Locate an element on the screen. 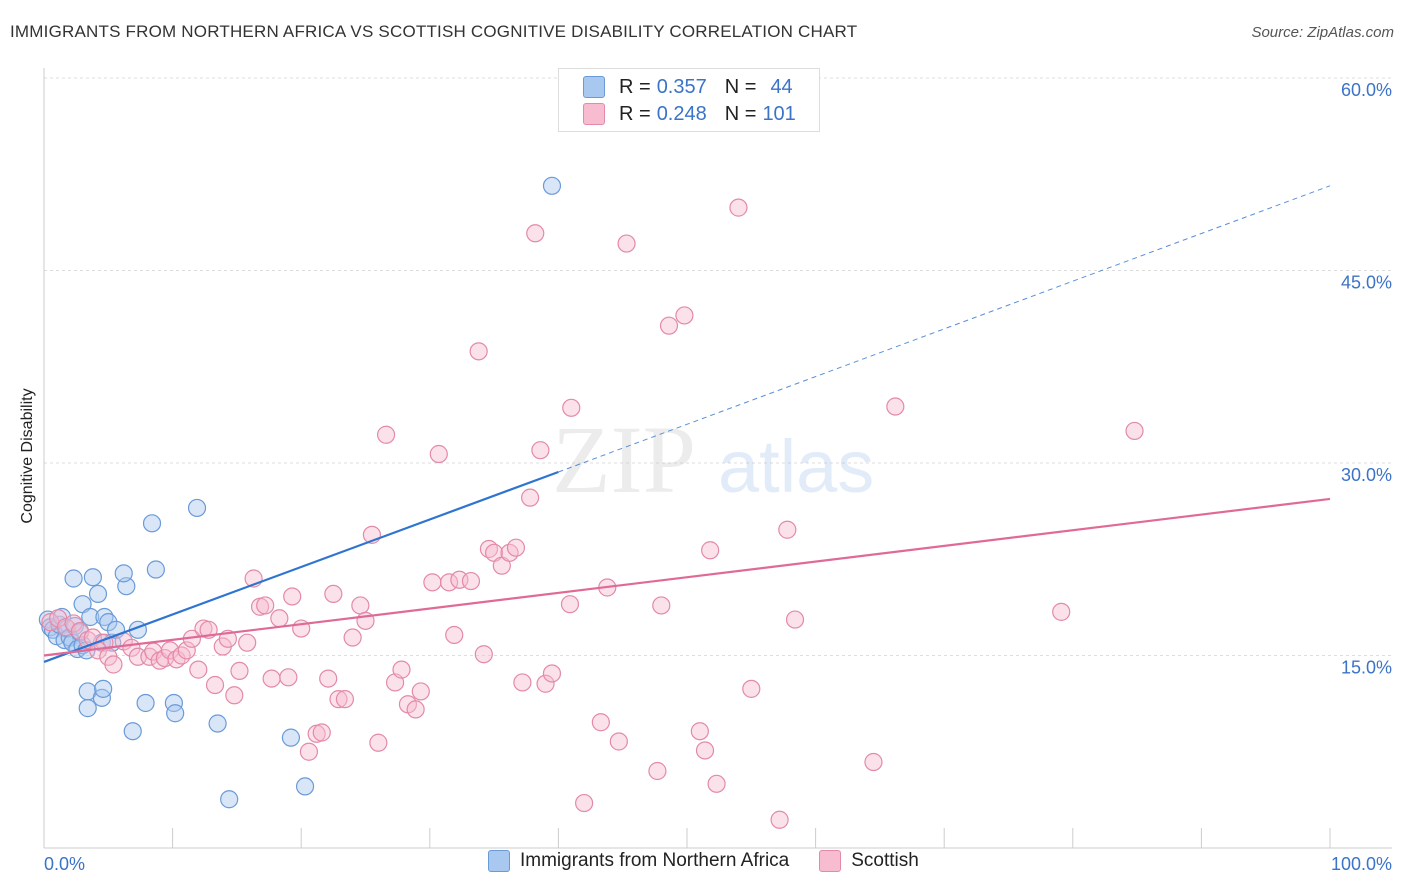 This screenshot has height=892, width=1406. y-tick-label: 30.0% is located at coordinates (1366, 475).